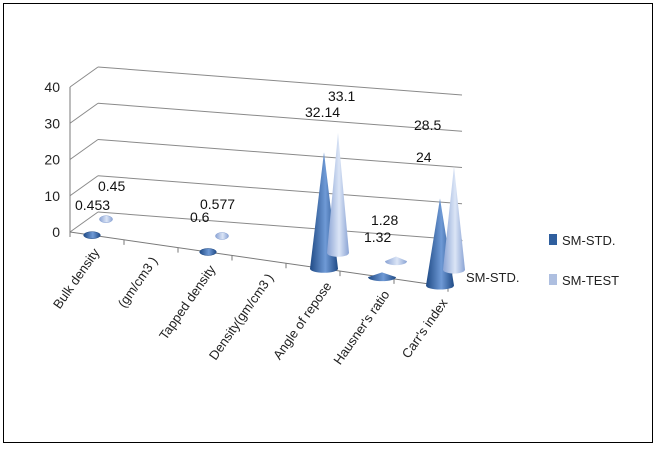 The image size is (658, 450). Describe the element at coordinates (52, 123) in the screenshot. I see `y-tick-label: 30` at that location.